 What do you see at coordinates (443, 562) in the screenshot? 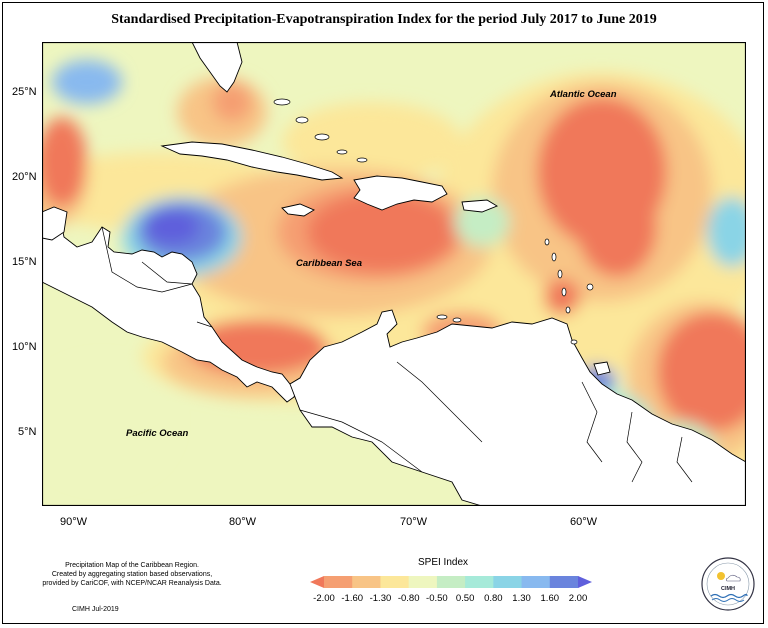
I see `legend-title: SPEI Index` at bounding box center [443, 562].